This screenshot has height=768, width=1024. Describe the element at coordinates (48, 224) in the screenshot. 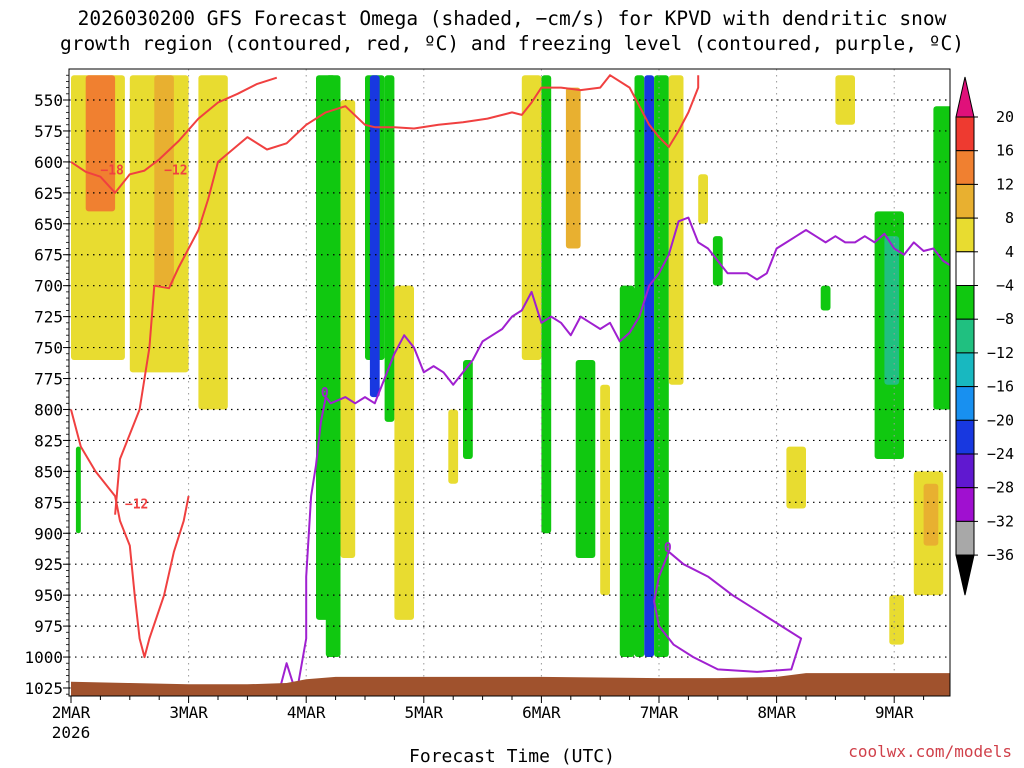

I see `y-tick-label: 650` at that location.